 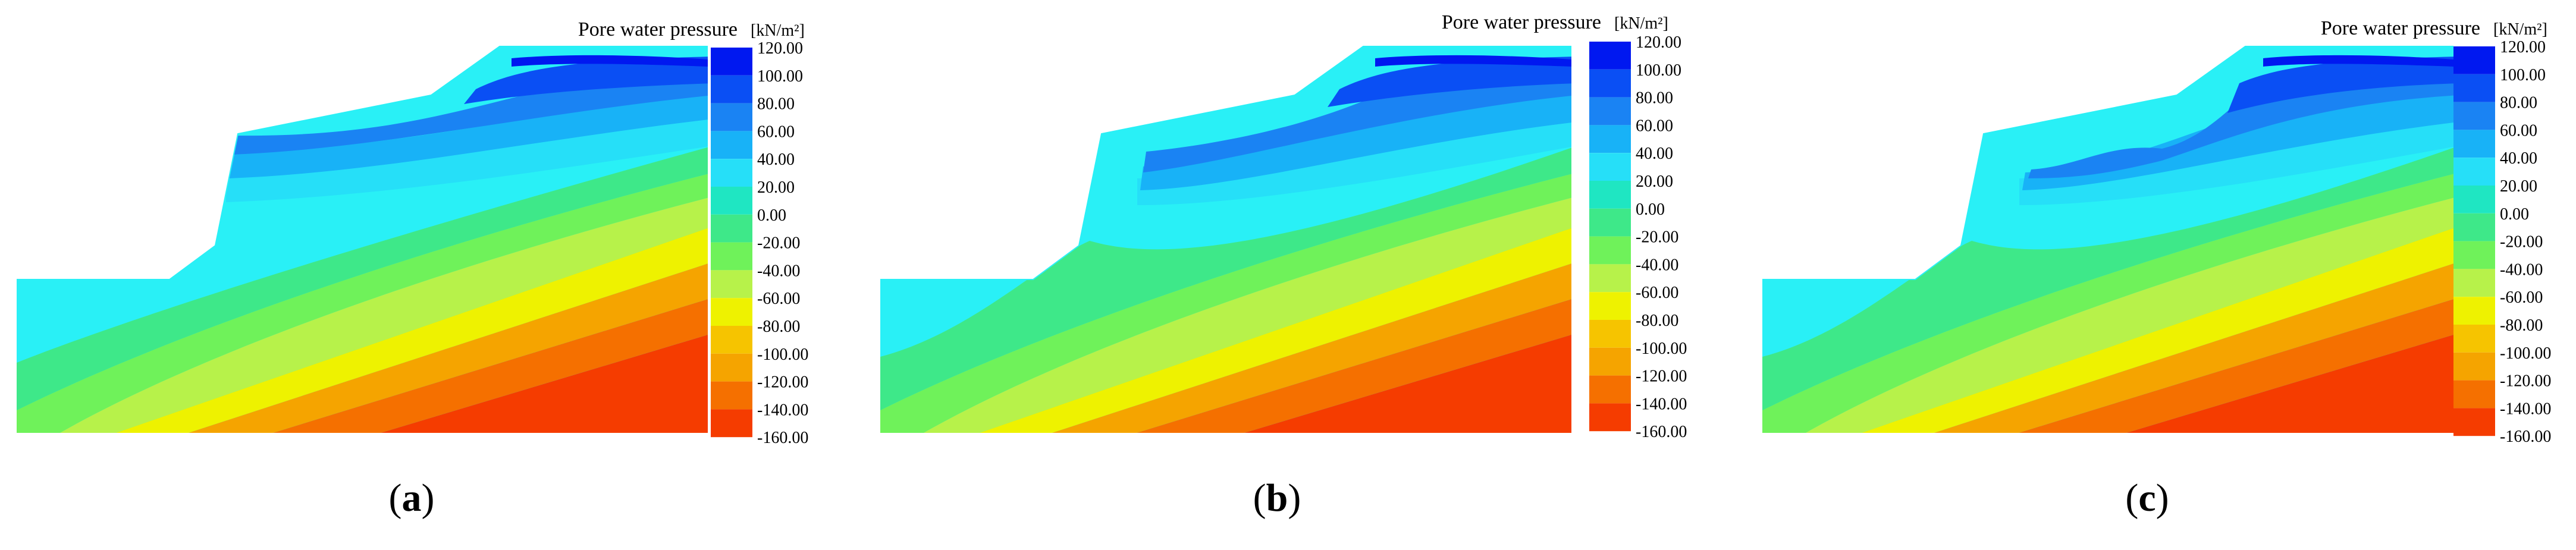 What do you see at coordinates (2240, 124) in the screenshot?
I see `band-blue-c` at bounding box center [2240, 124].